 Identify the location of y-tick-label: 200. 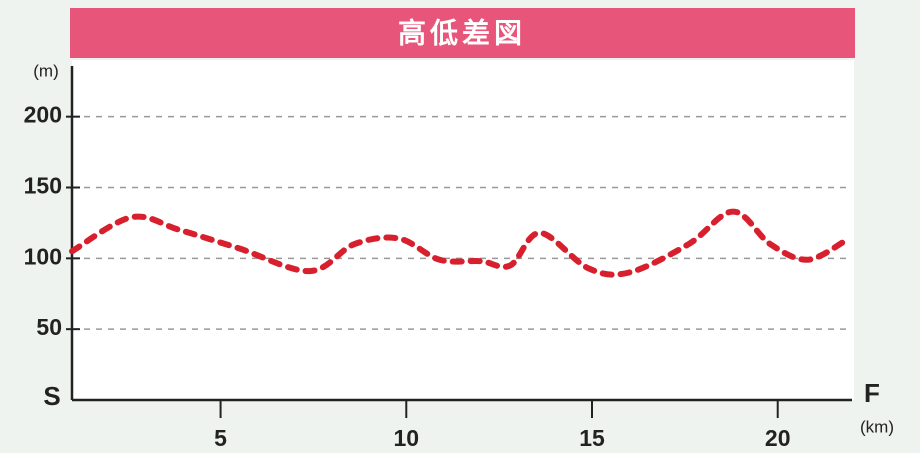
(43, 115).